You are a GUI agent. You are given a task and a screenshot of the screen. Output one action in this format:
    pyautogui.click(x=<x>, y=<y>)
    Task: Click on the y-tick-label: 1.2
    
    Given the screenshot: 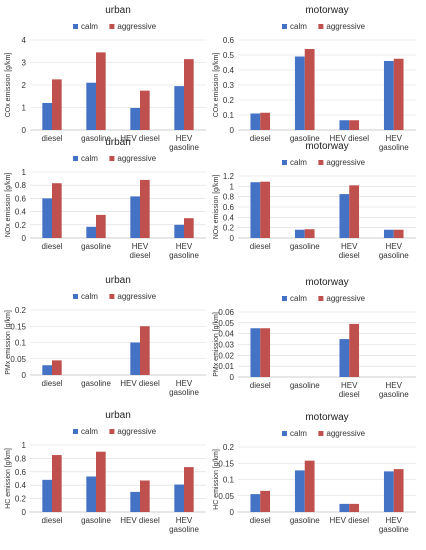 What is the action you would take?
    pyautogui.click(x=229, y=176)
    